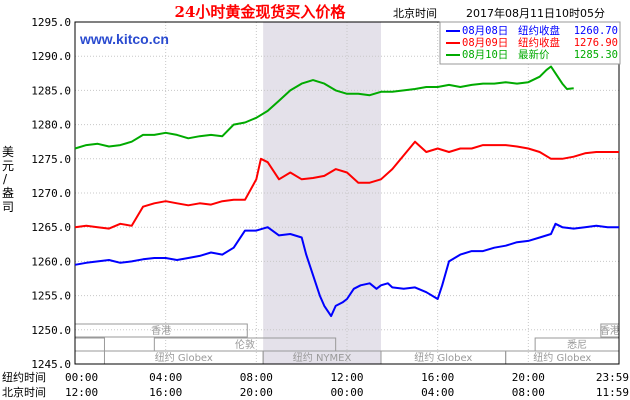  I want to click on y-label-char-1: 美, so click(8, 152).